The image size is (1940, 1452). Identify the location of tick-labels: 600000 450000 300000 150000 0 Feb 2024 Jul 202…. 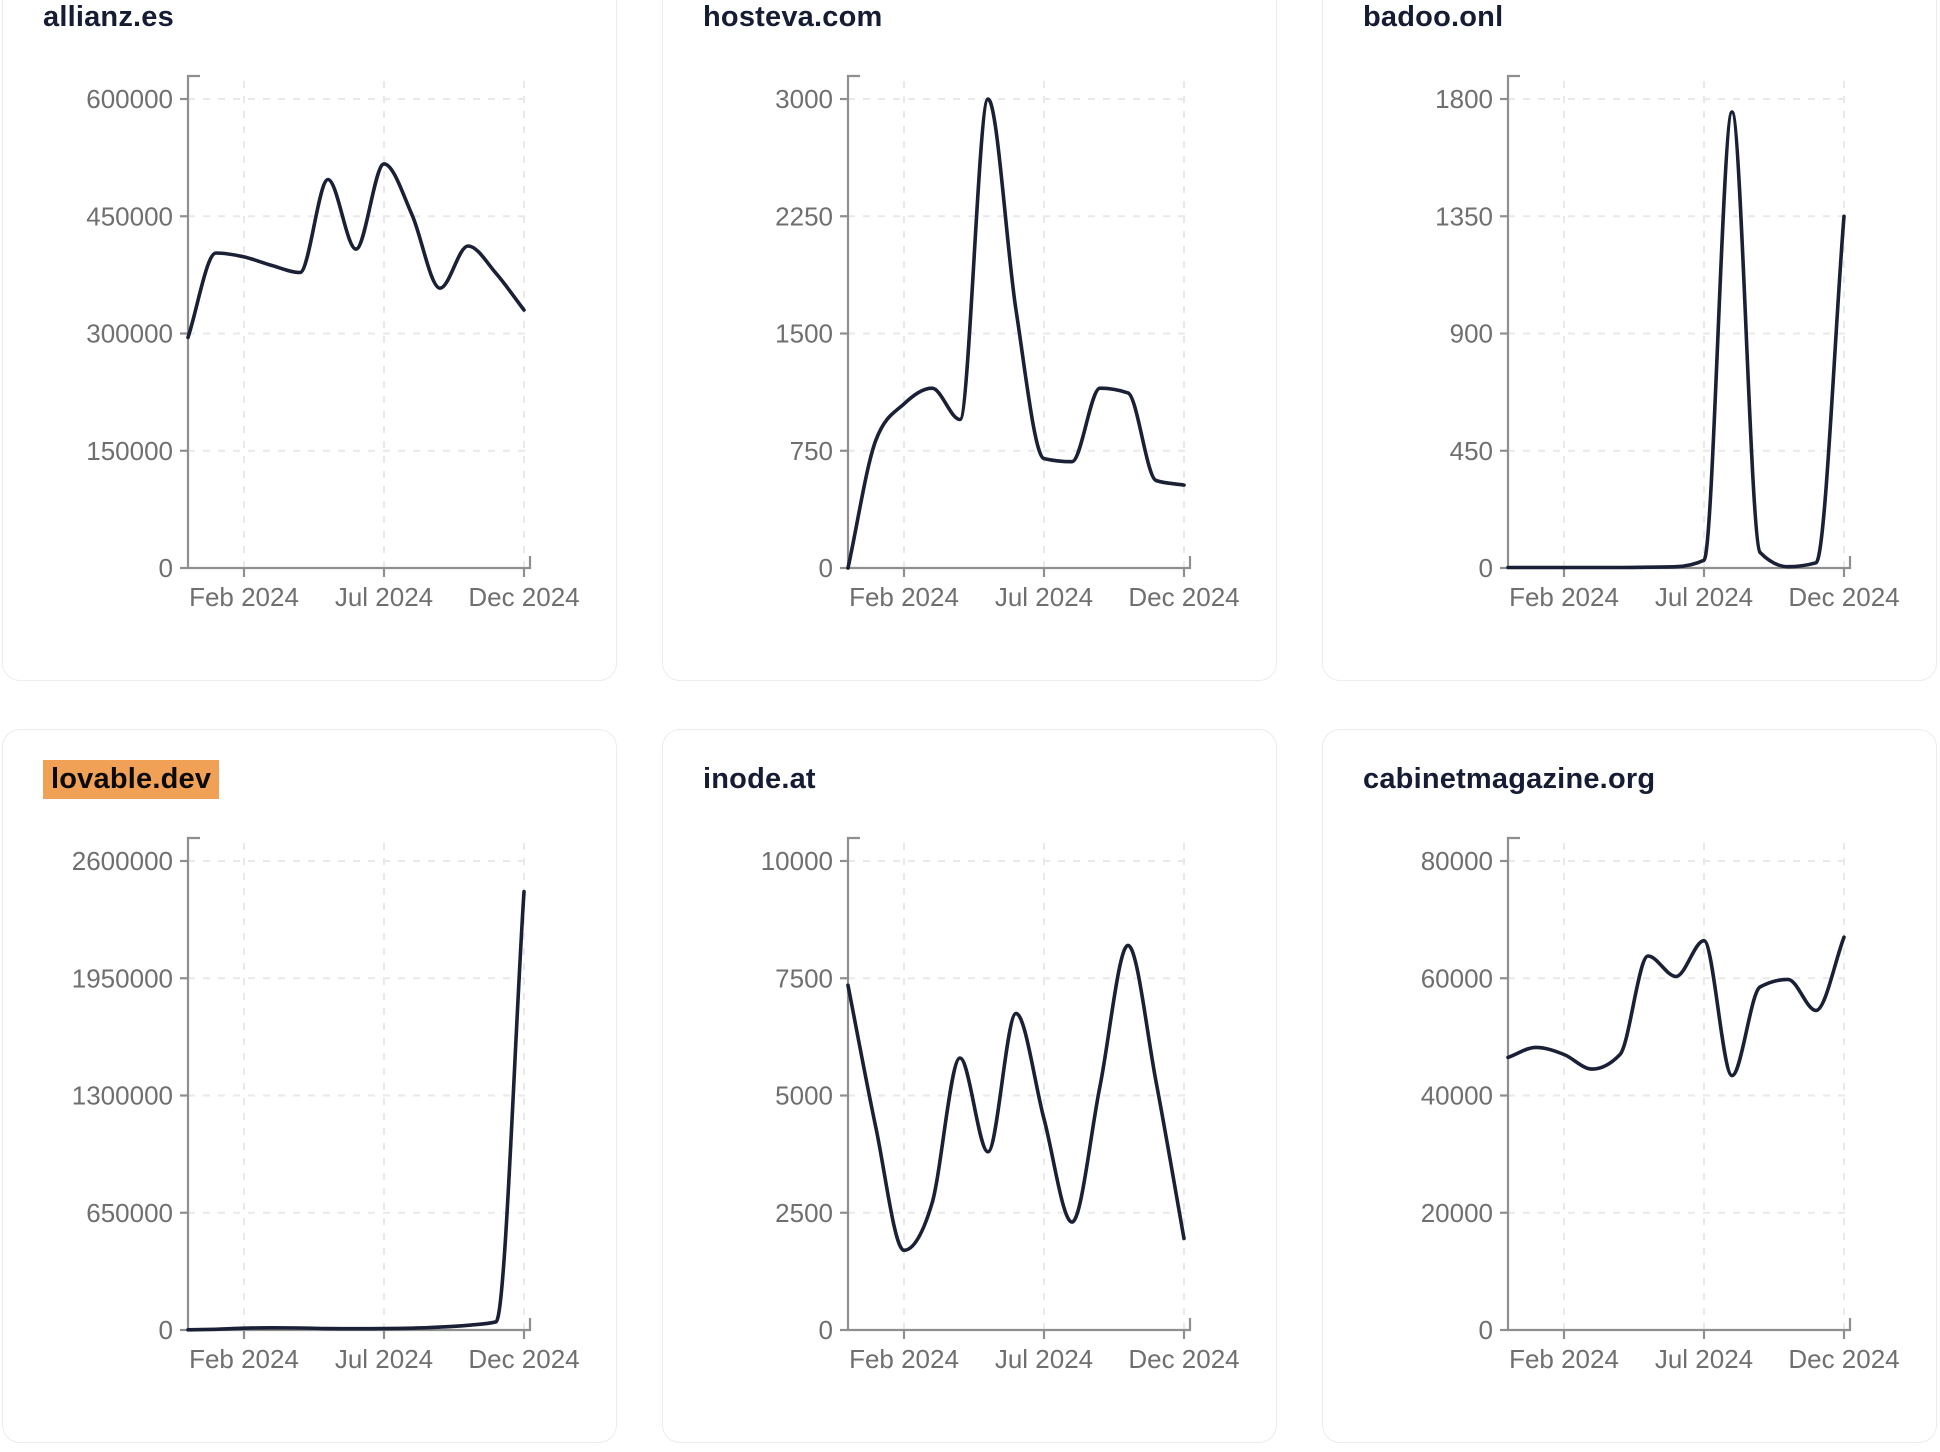
(332, 348).